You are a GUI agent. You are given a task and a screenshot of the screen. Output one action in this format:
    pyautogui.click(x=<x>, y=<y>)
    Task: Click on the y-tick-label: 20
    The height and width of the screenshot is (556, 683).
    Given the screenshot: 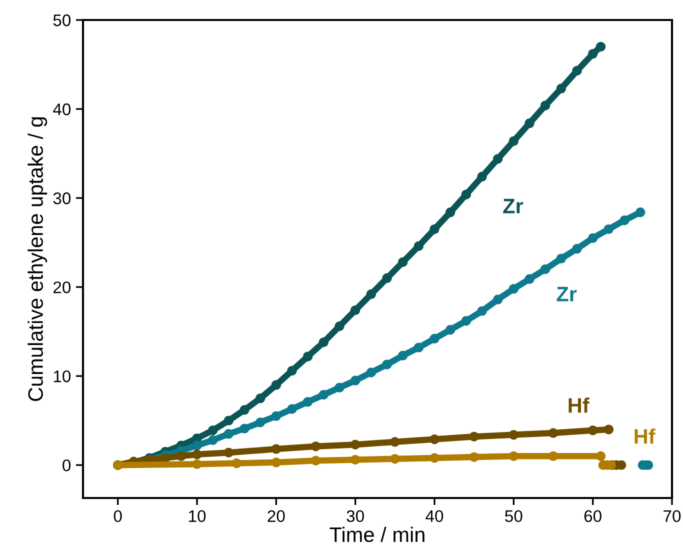 What is the action you would take?
    pyautogui.click(x=62, y=287)
    